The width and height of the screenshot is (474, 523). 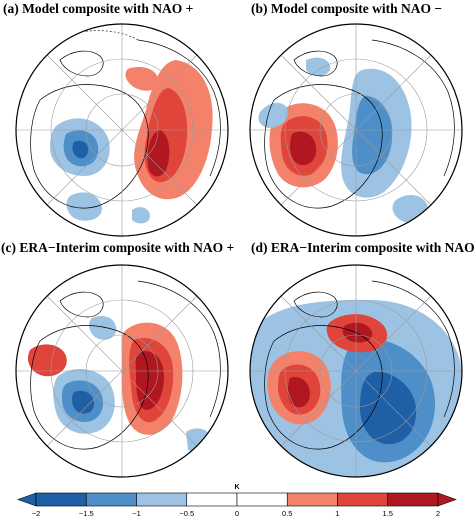 I want to click on map-d-warm-anomaly-strong, so click(x=298, y=392).